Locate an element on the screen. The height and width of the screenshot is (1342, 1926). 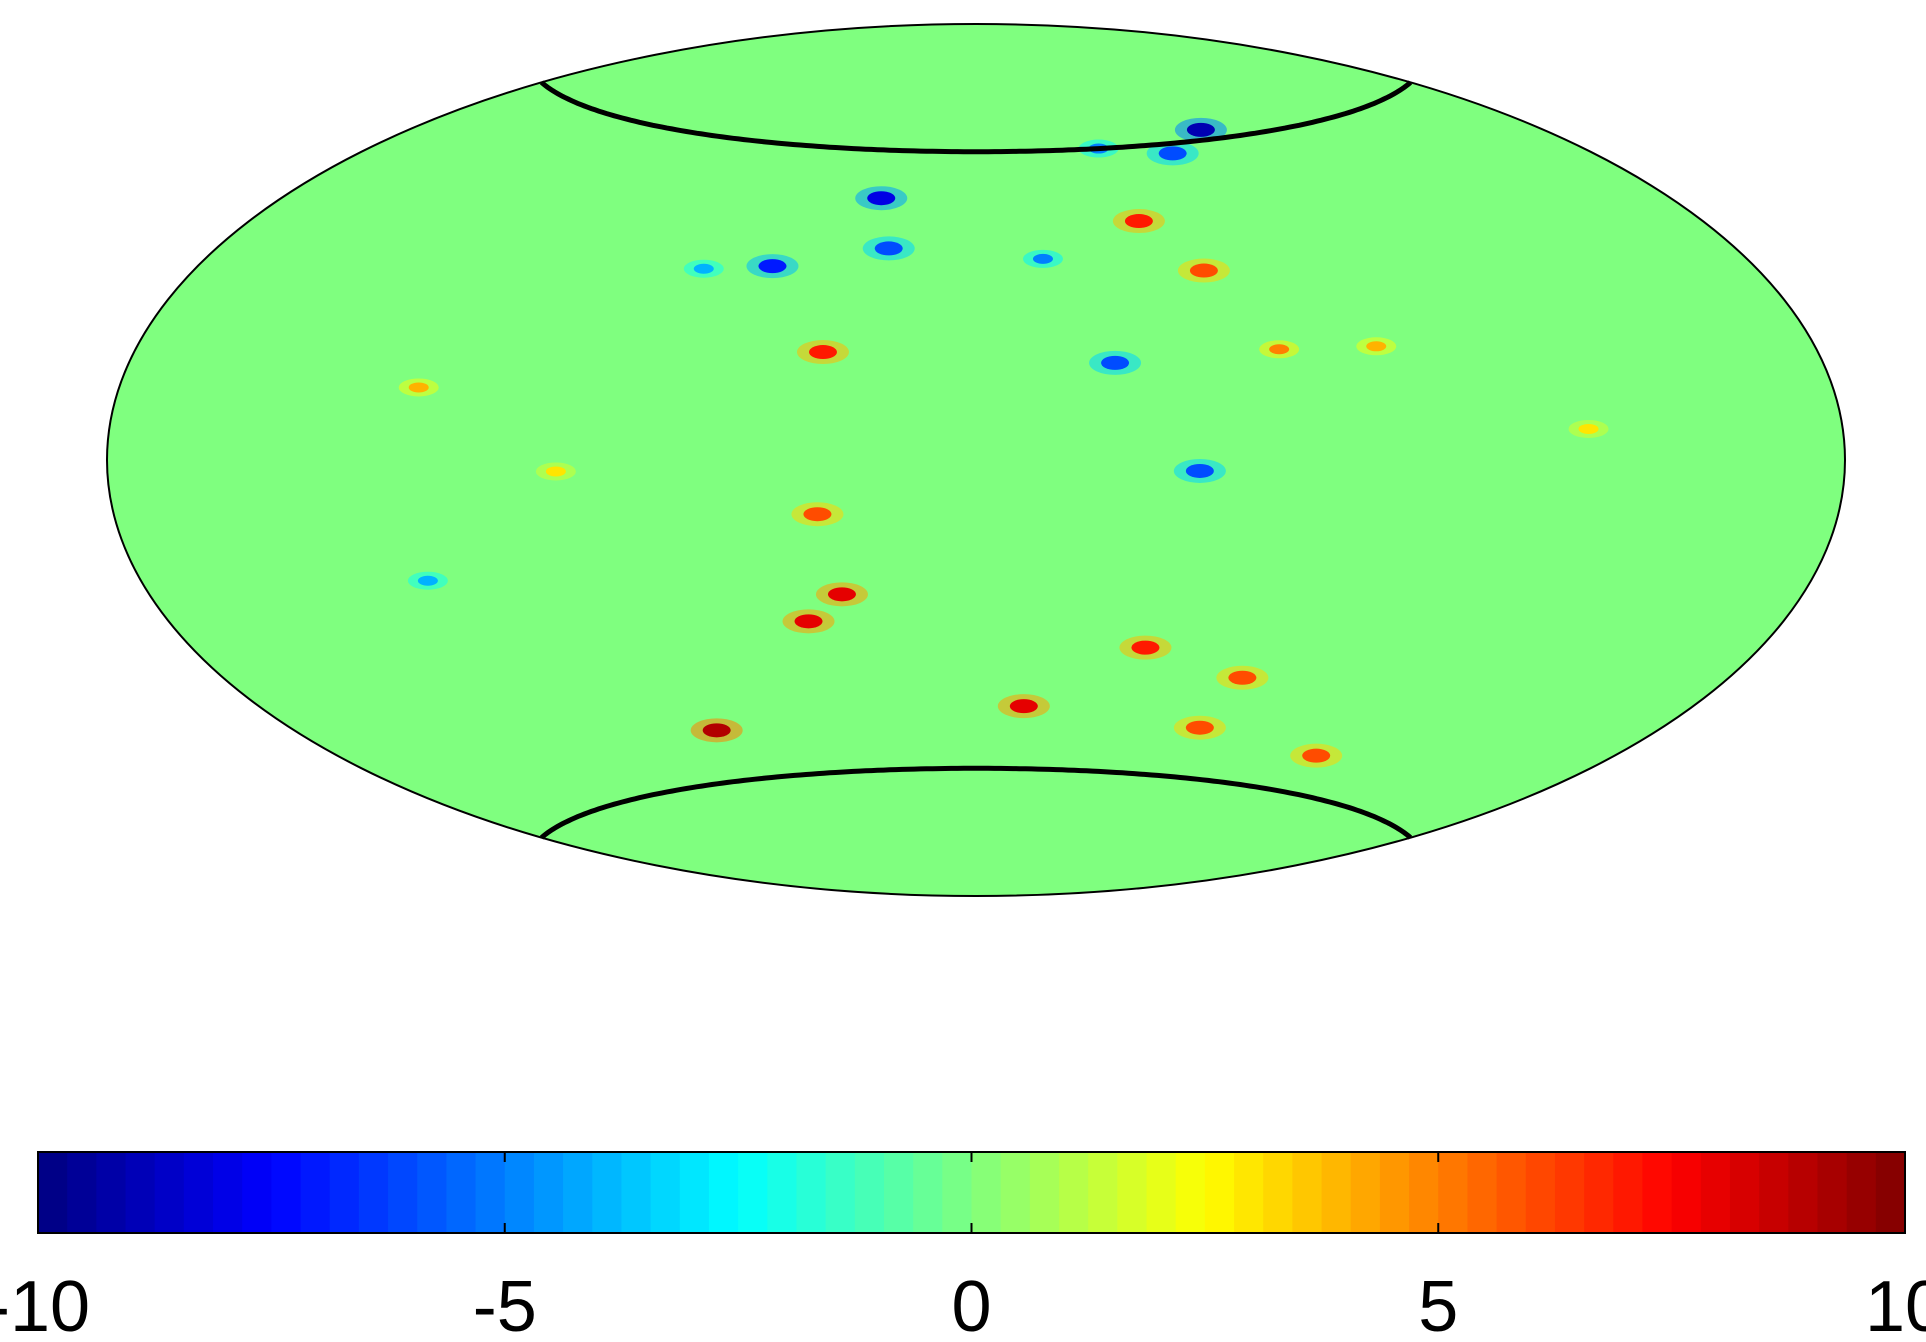
colorbar-tick-label: 10 is located at coordinates (1895, 1304).